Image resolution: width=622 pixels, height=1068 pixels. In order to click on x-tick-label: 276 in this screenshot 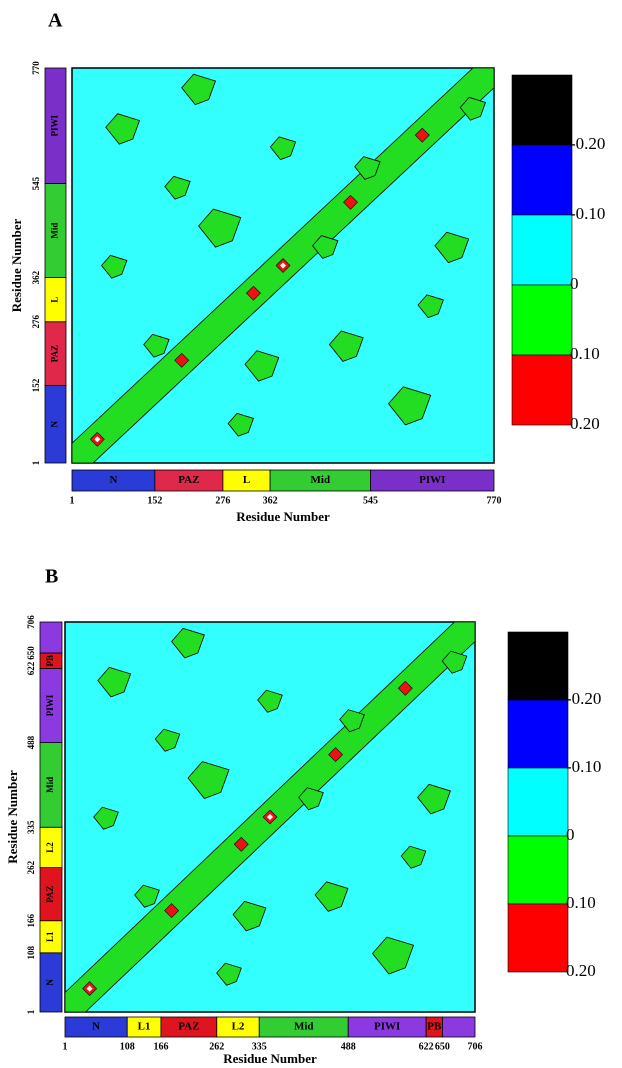, I will do `click(222, 500)`.